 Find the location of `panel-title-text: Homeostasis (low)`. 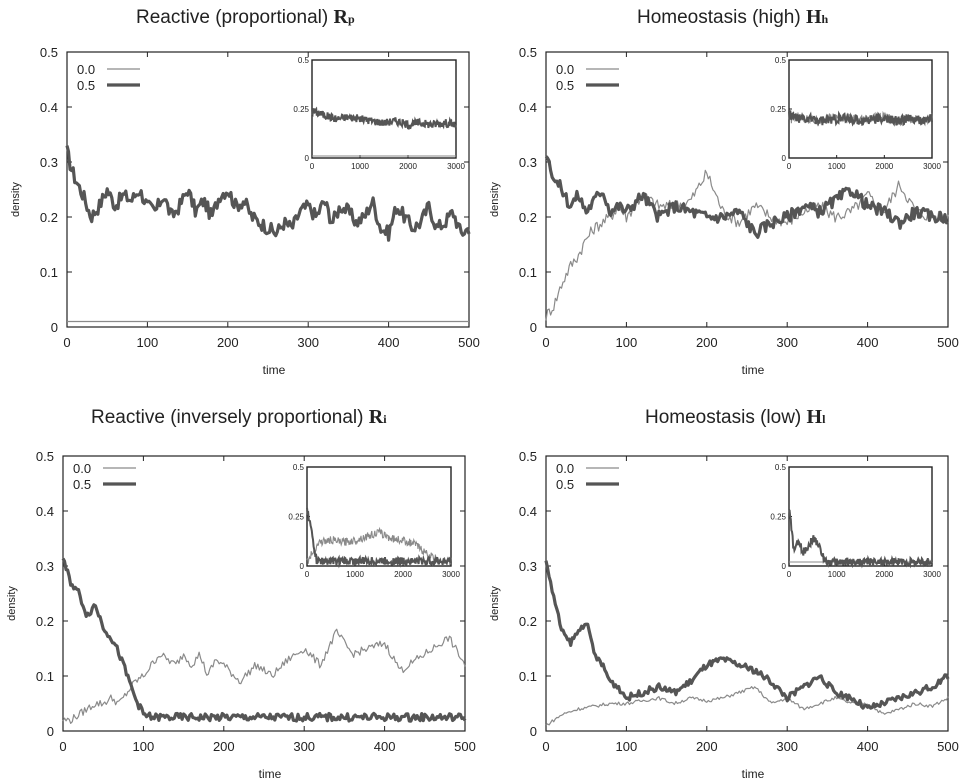

panel-title-text: Homeostasis (low) is located at coordinates (723, 417).